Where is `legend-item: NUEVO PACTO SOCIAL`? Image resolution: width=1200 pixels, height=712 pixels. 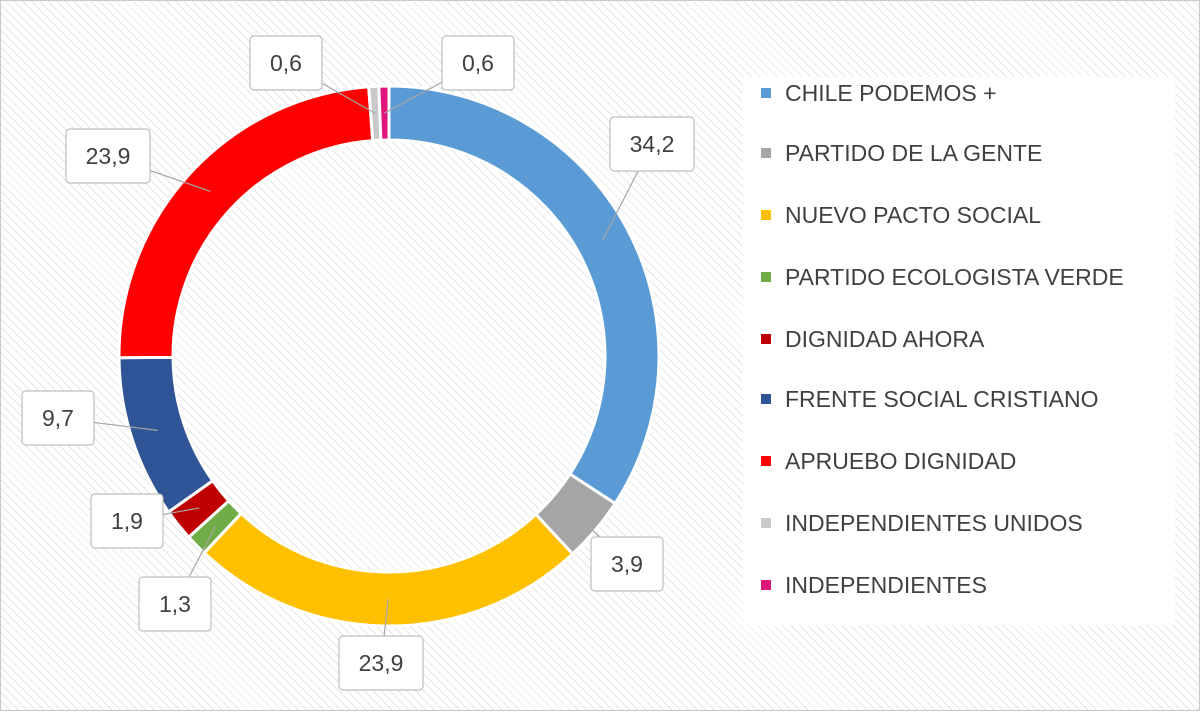 legend-item: NUEVO PACTO SOCIAL is located at coordinates (901, 215).